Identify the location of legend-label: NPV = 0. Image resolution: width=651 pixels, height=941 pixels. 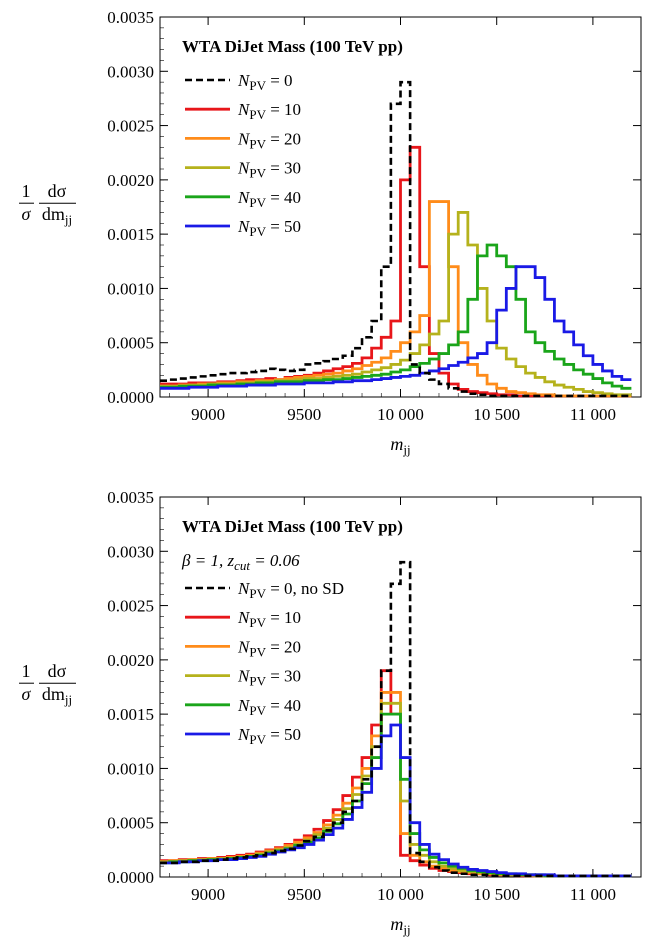
(265, 82).